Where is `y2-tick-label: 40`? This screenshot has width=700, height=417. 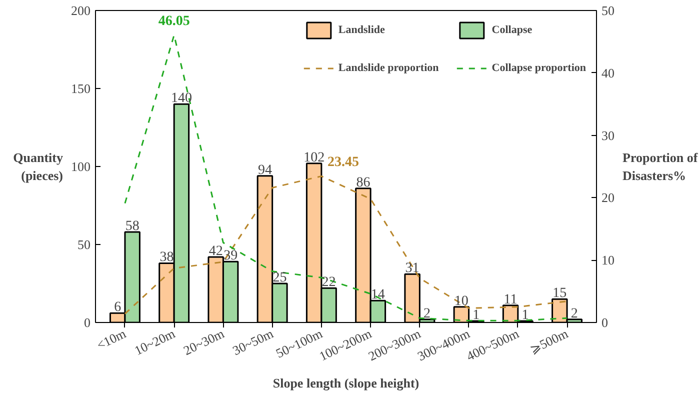
y2-tick-label: 40 is located at coordinates (608, 72).